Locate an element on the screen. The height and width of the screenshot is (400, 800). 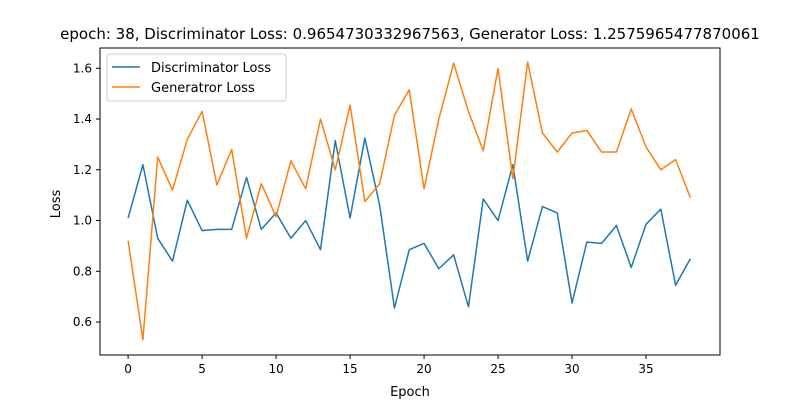
legend-label-discriminator-loss: Discriminator Loss is located at coordinates (211, 68).